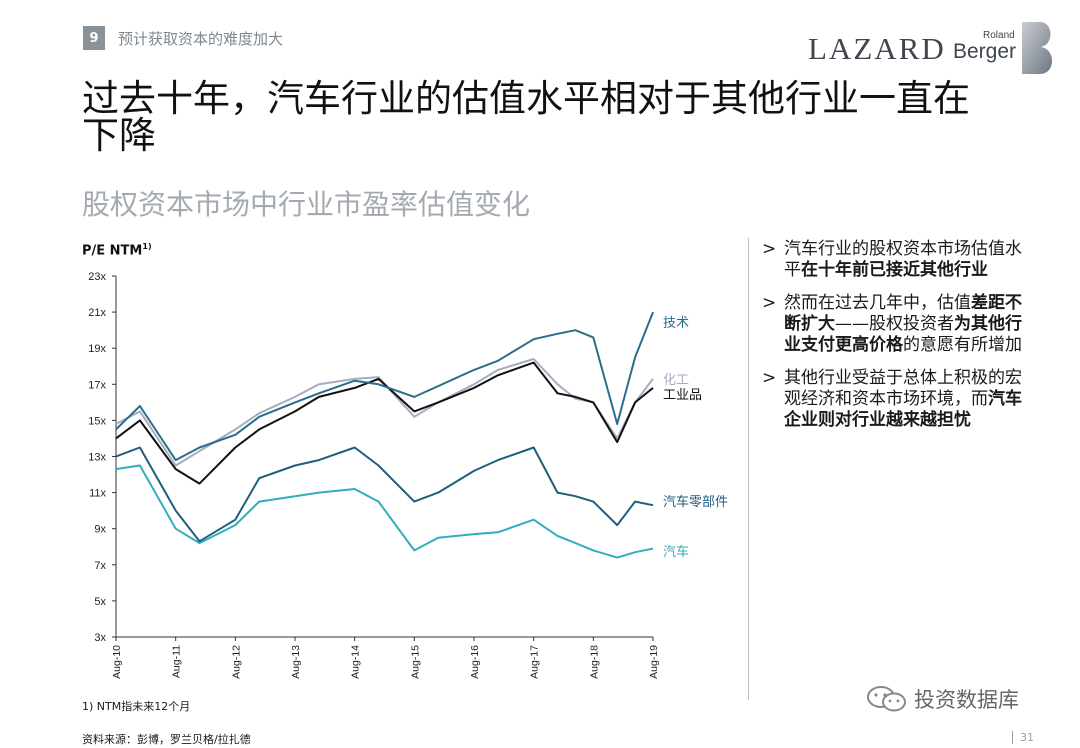  What do you see at coordinates (201, 39) in the screenshot?
I see `section-title: 预计获取资本的难度加大` at bounding box center [201, 39].